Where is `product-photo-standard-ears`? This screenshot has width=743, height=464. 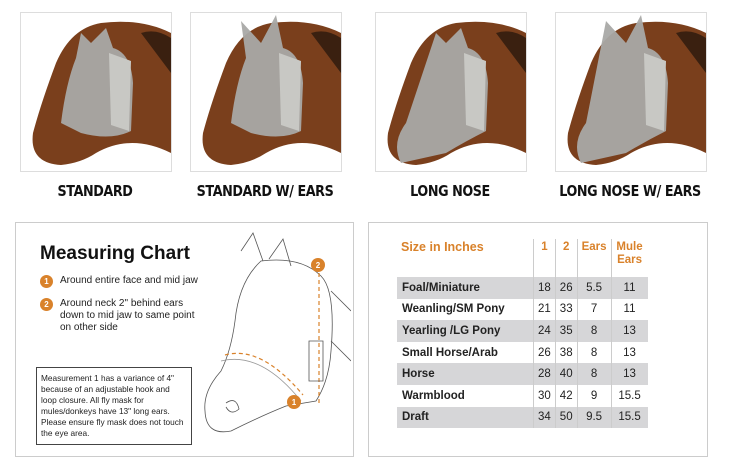
product-photo-standard-ears is located at coordinates (266, 92).